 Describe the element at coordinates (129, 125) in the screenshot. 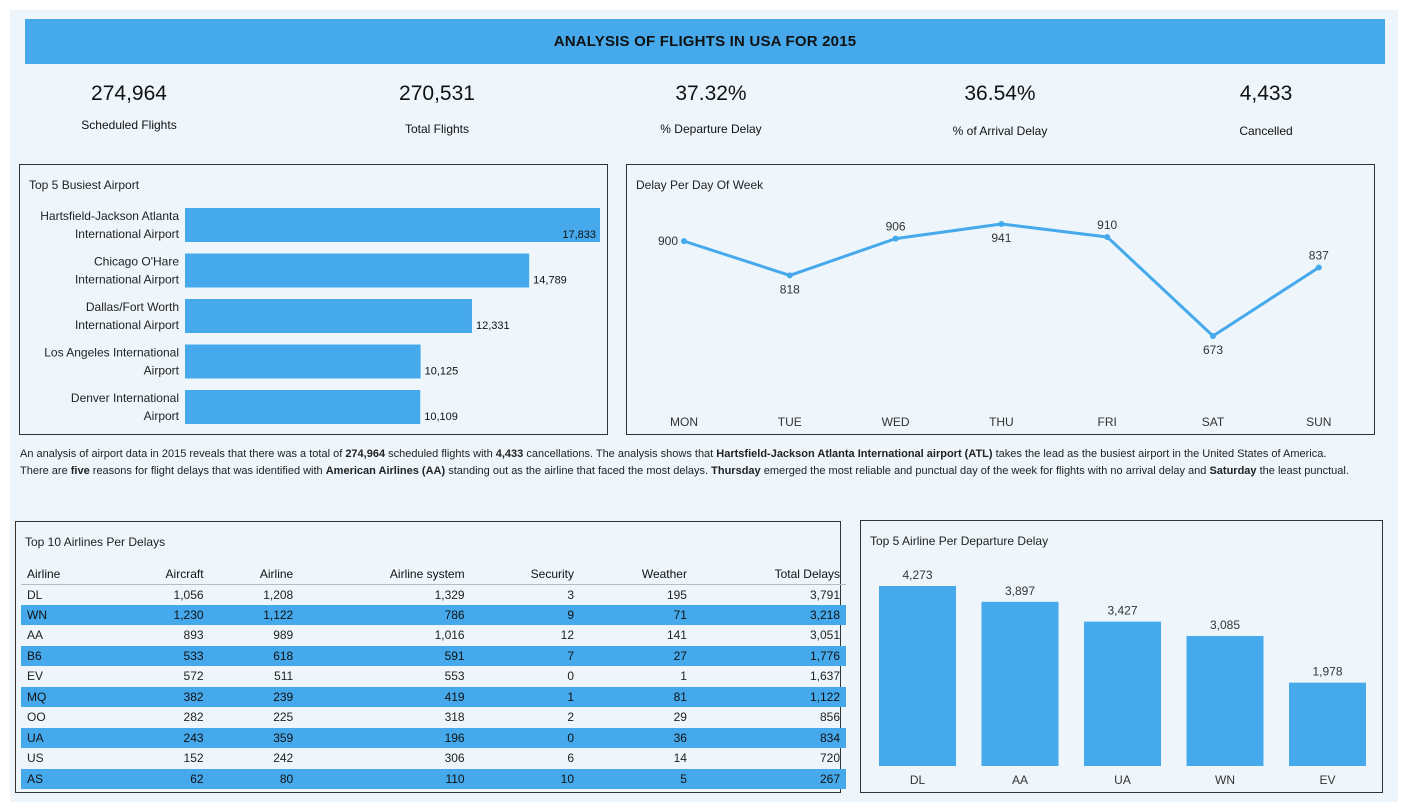

I see `kpi-label: Scheduled Flights` at that location.